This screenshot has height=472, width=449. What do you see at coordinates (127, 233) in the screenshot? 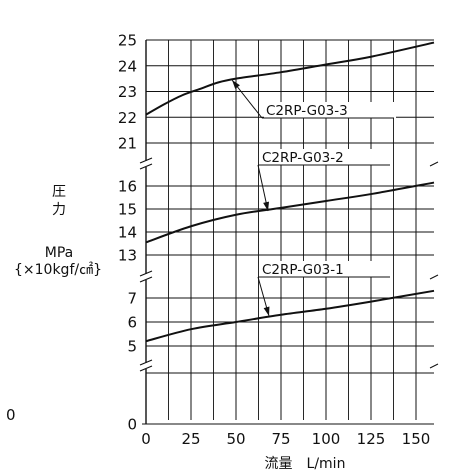
I see `y-tick-label: 14` at bounding box center [127, 233].